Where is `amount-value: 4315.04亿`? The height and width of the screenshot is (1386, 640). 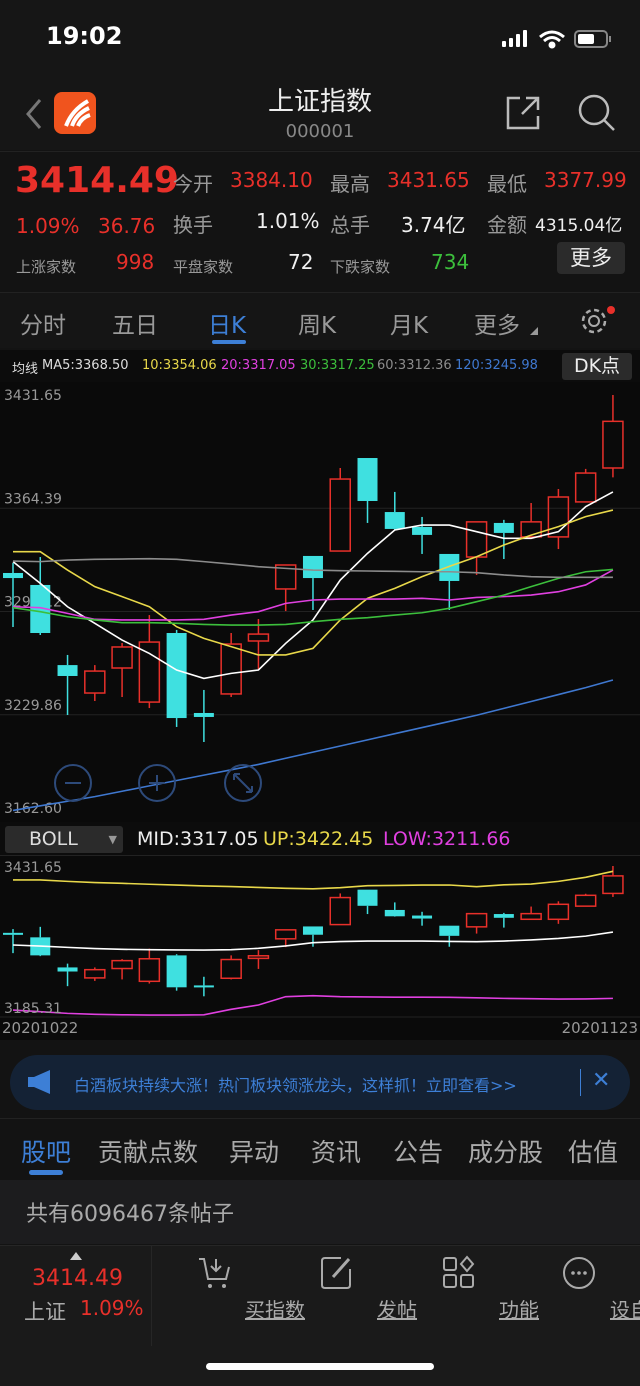
amount-value: 4315.04亿 is located at coordinates (579, 226).